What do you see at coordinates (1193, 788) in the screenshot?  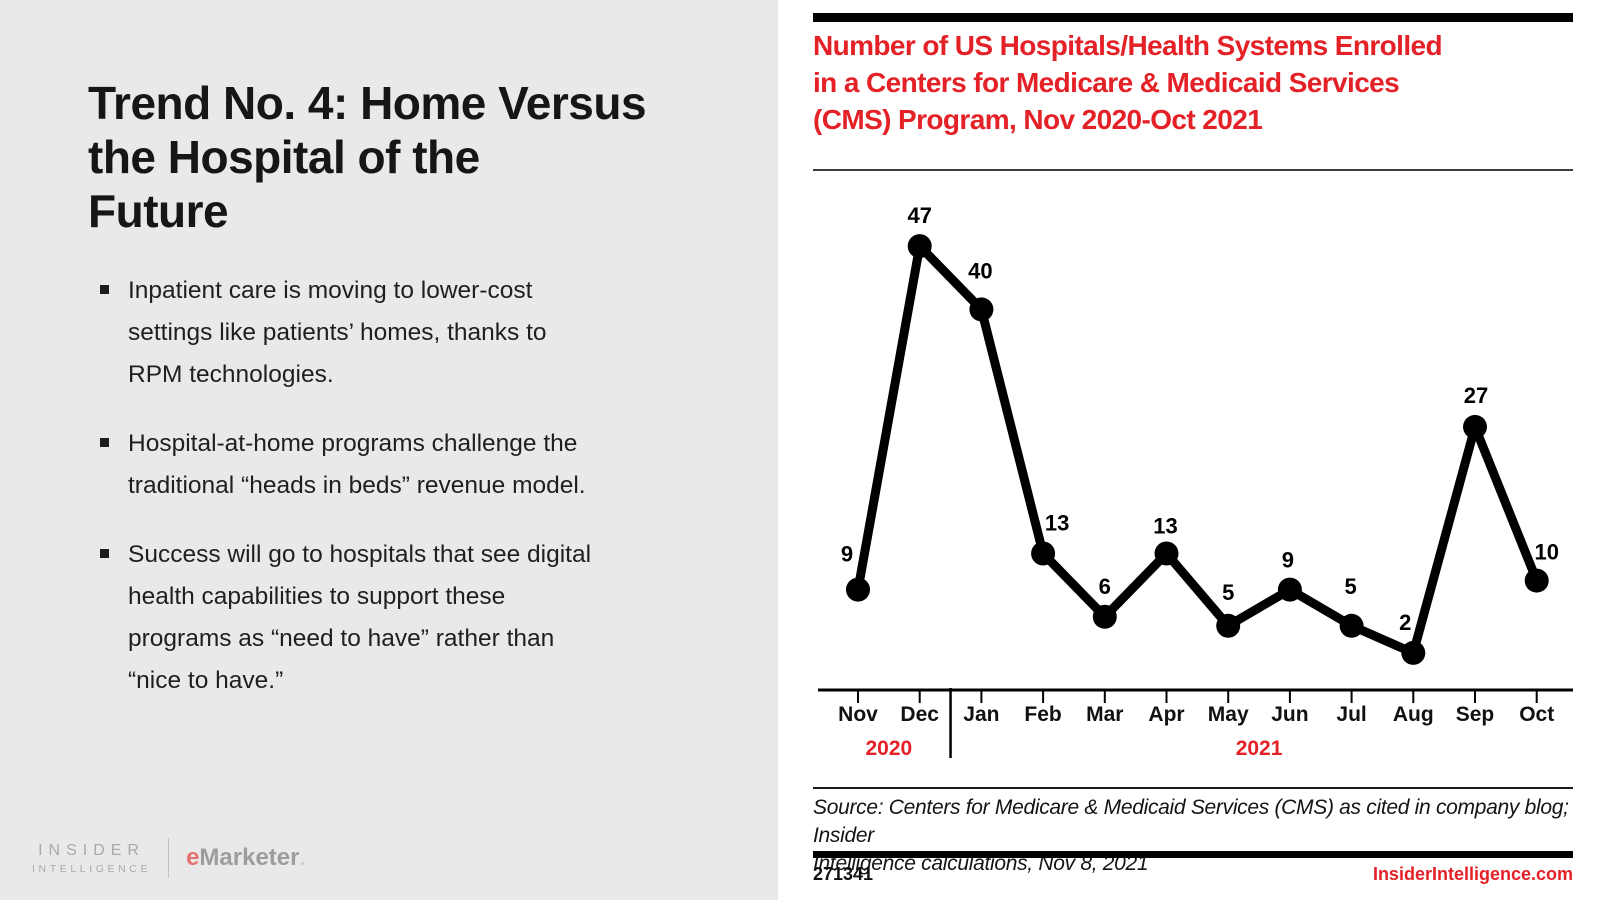 I see `source-rule` at bounding box center [1193, 788].